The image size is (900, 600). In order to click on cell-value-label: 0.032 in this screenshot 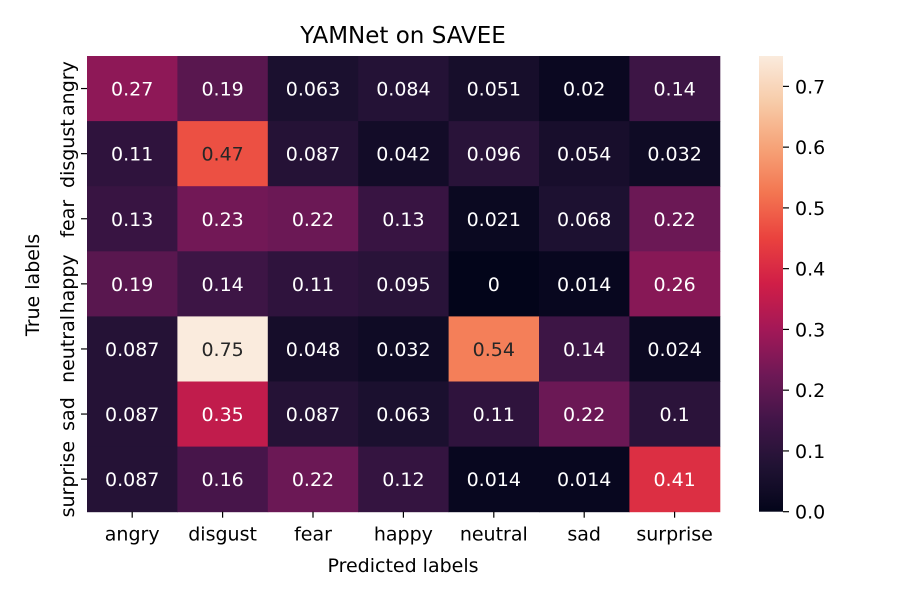, I will do `click(403, 350)`.